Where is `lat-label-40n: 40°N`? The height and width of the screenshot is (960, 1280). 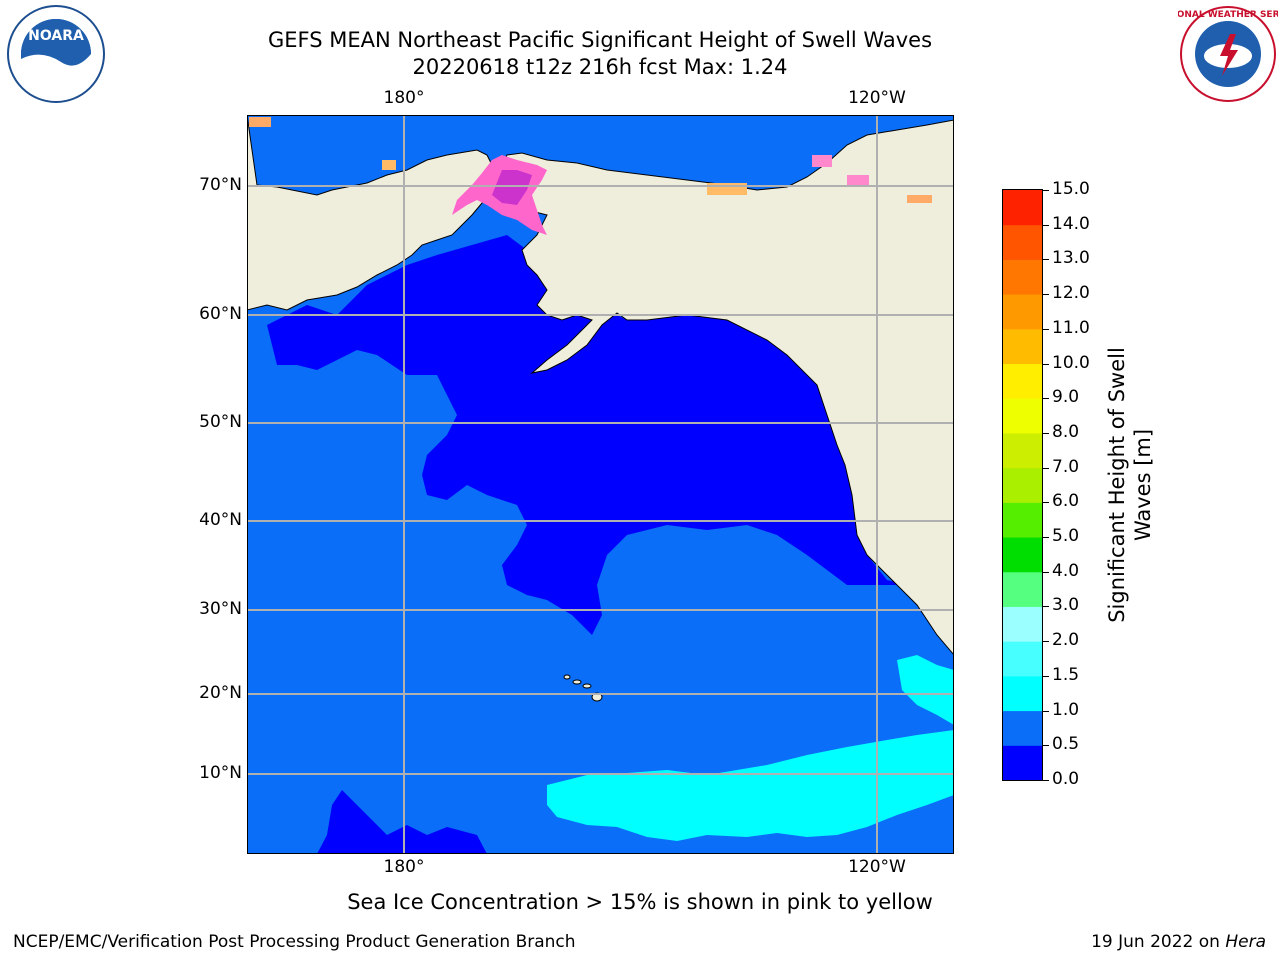
lat-label-40n: 40°N is located at coordinates (220, 520).